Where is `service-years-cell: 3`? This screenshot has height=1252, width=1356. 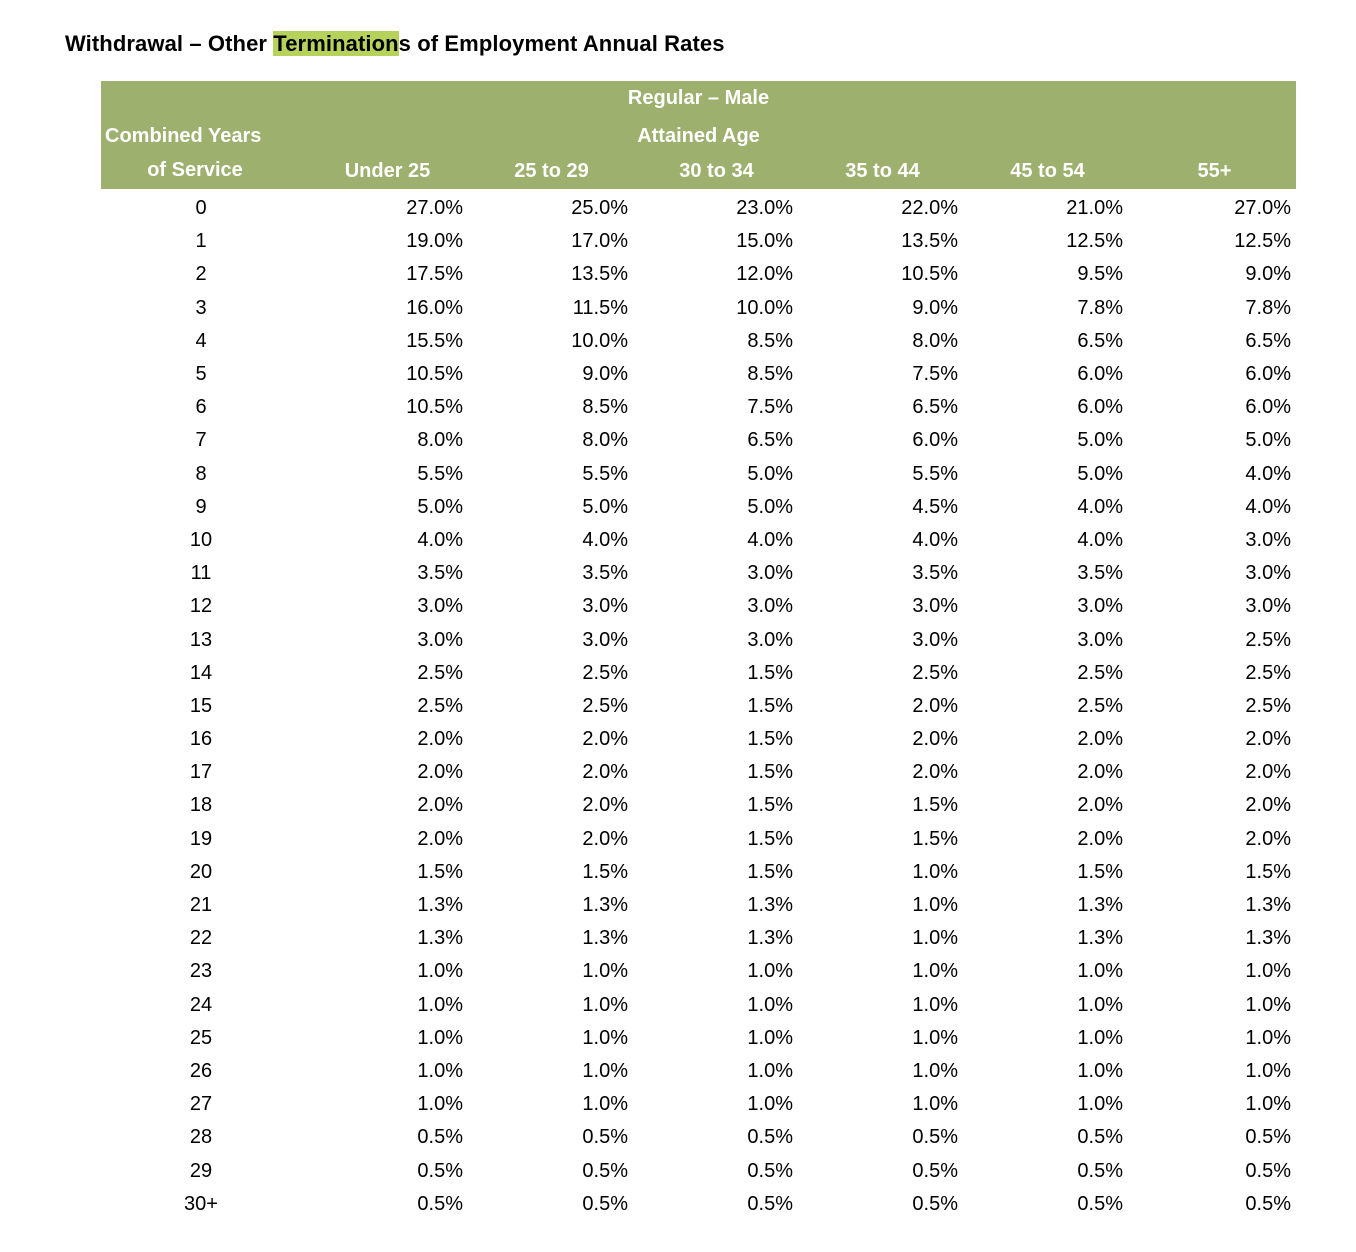 service-years-cell: 3 is located at coordinates (201, 307).